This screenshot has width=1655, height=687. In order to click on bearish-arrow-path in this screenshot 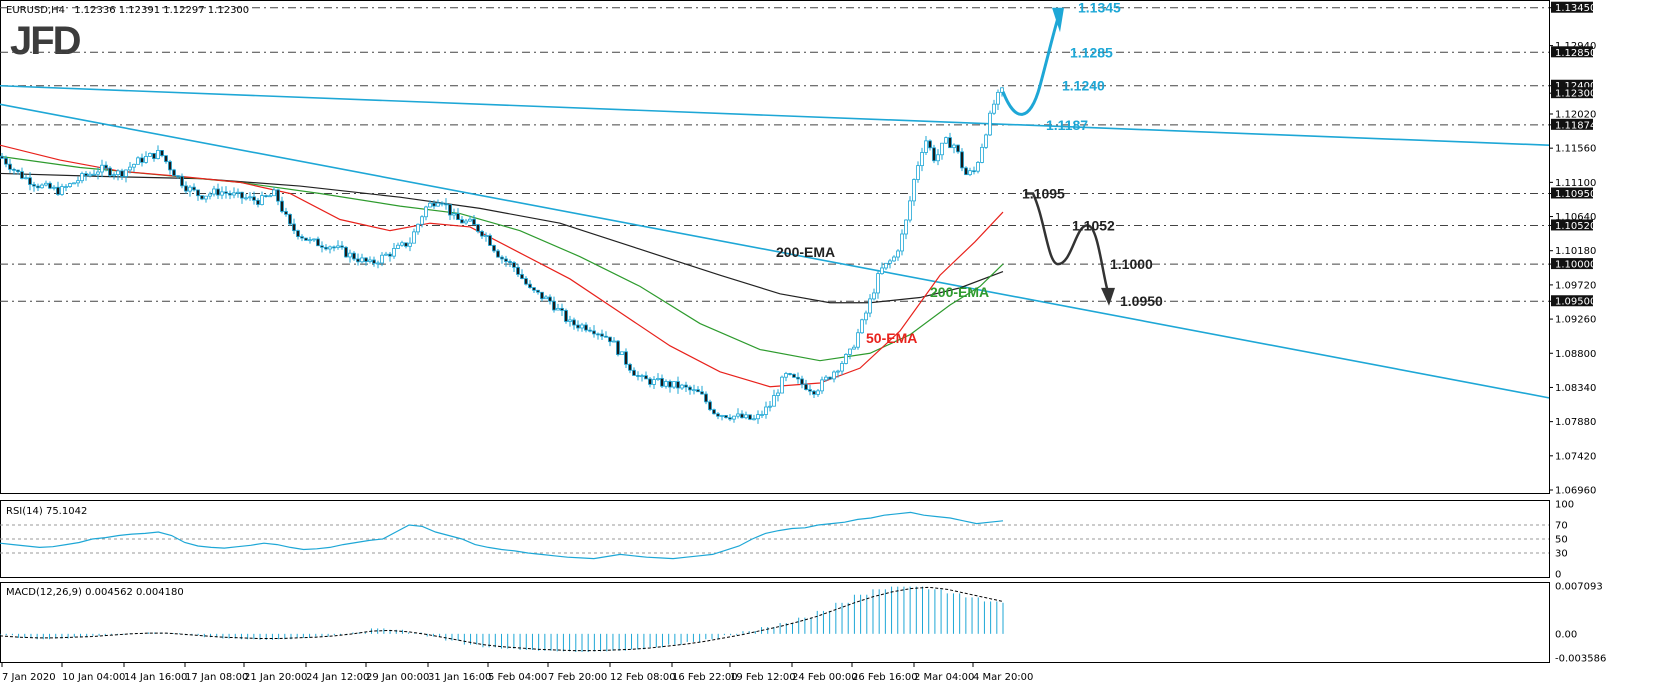, I will do `click(1067, 242)`.